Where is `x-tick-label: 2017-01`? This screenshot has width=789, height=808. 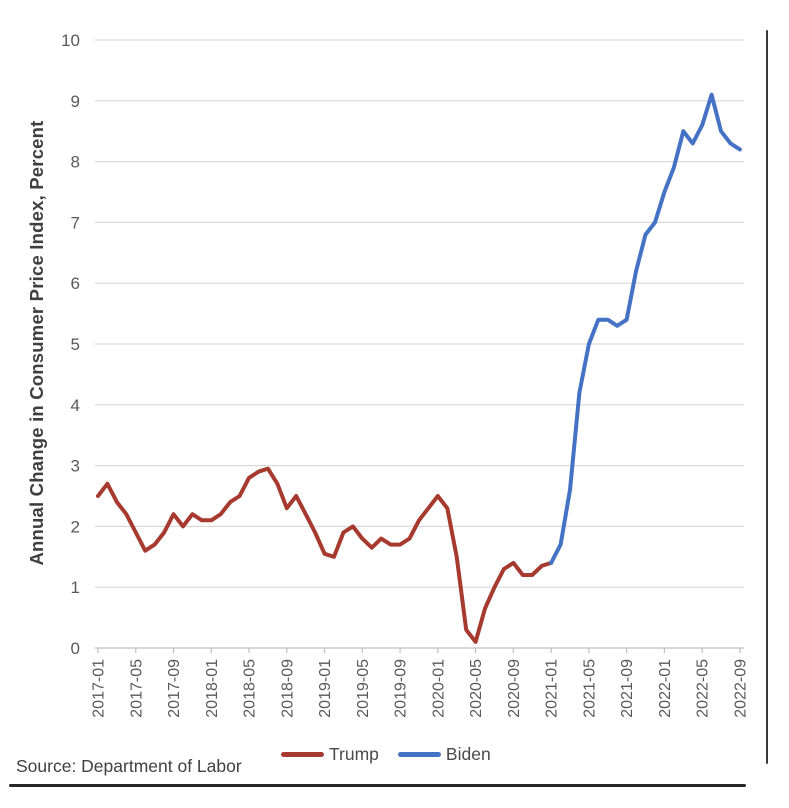 x-tick-label: 2017-01 is located at coordinates (99, 688).